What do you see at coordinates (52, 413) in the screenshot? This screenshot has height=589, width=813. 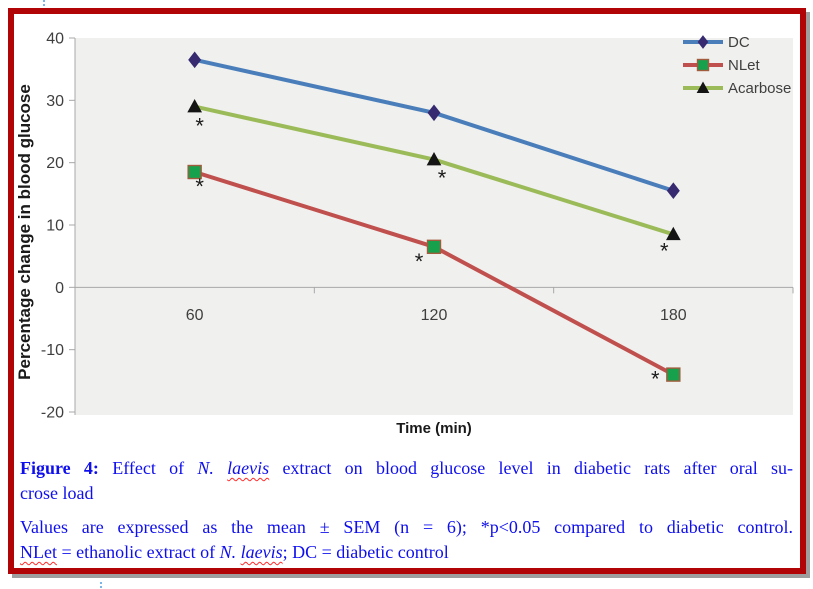 I see `y-tick-label: -20` at bounding box center [52, 413].